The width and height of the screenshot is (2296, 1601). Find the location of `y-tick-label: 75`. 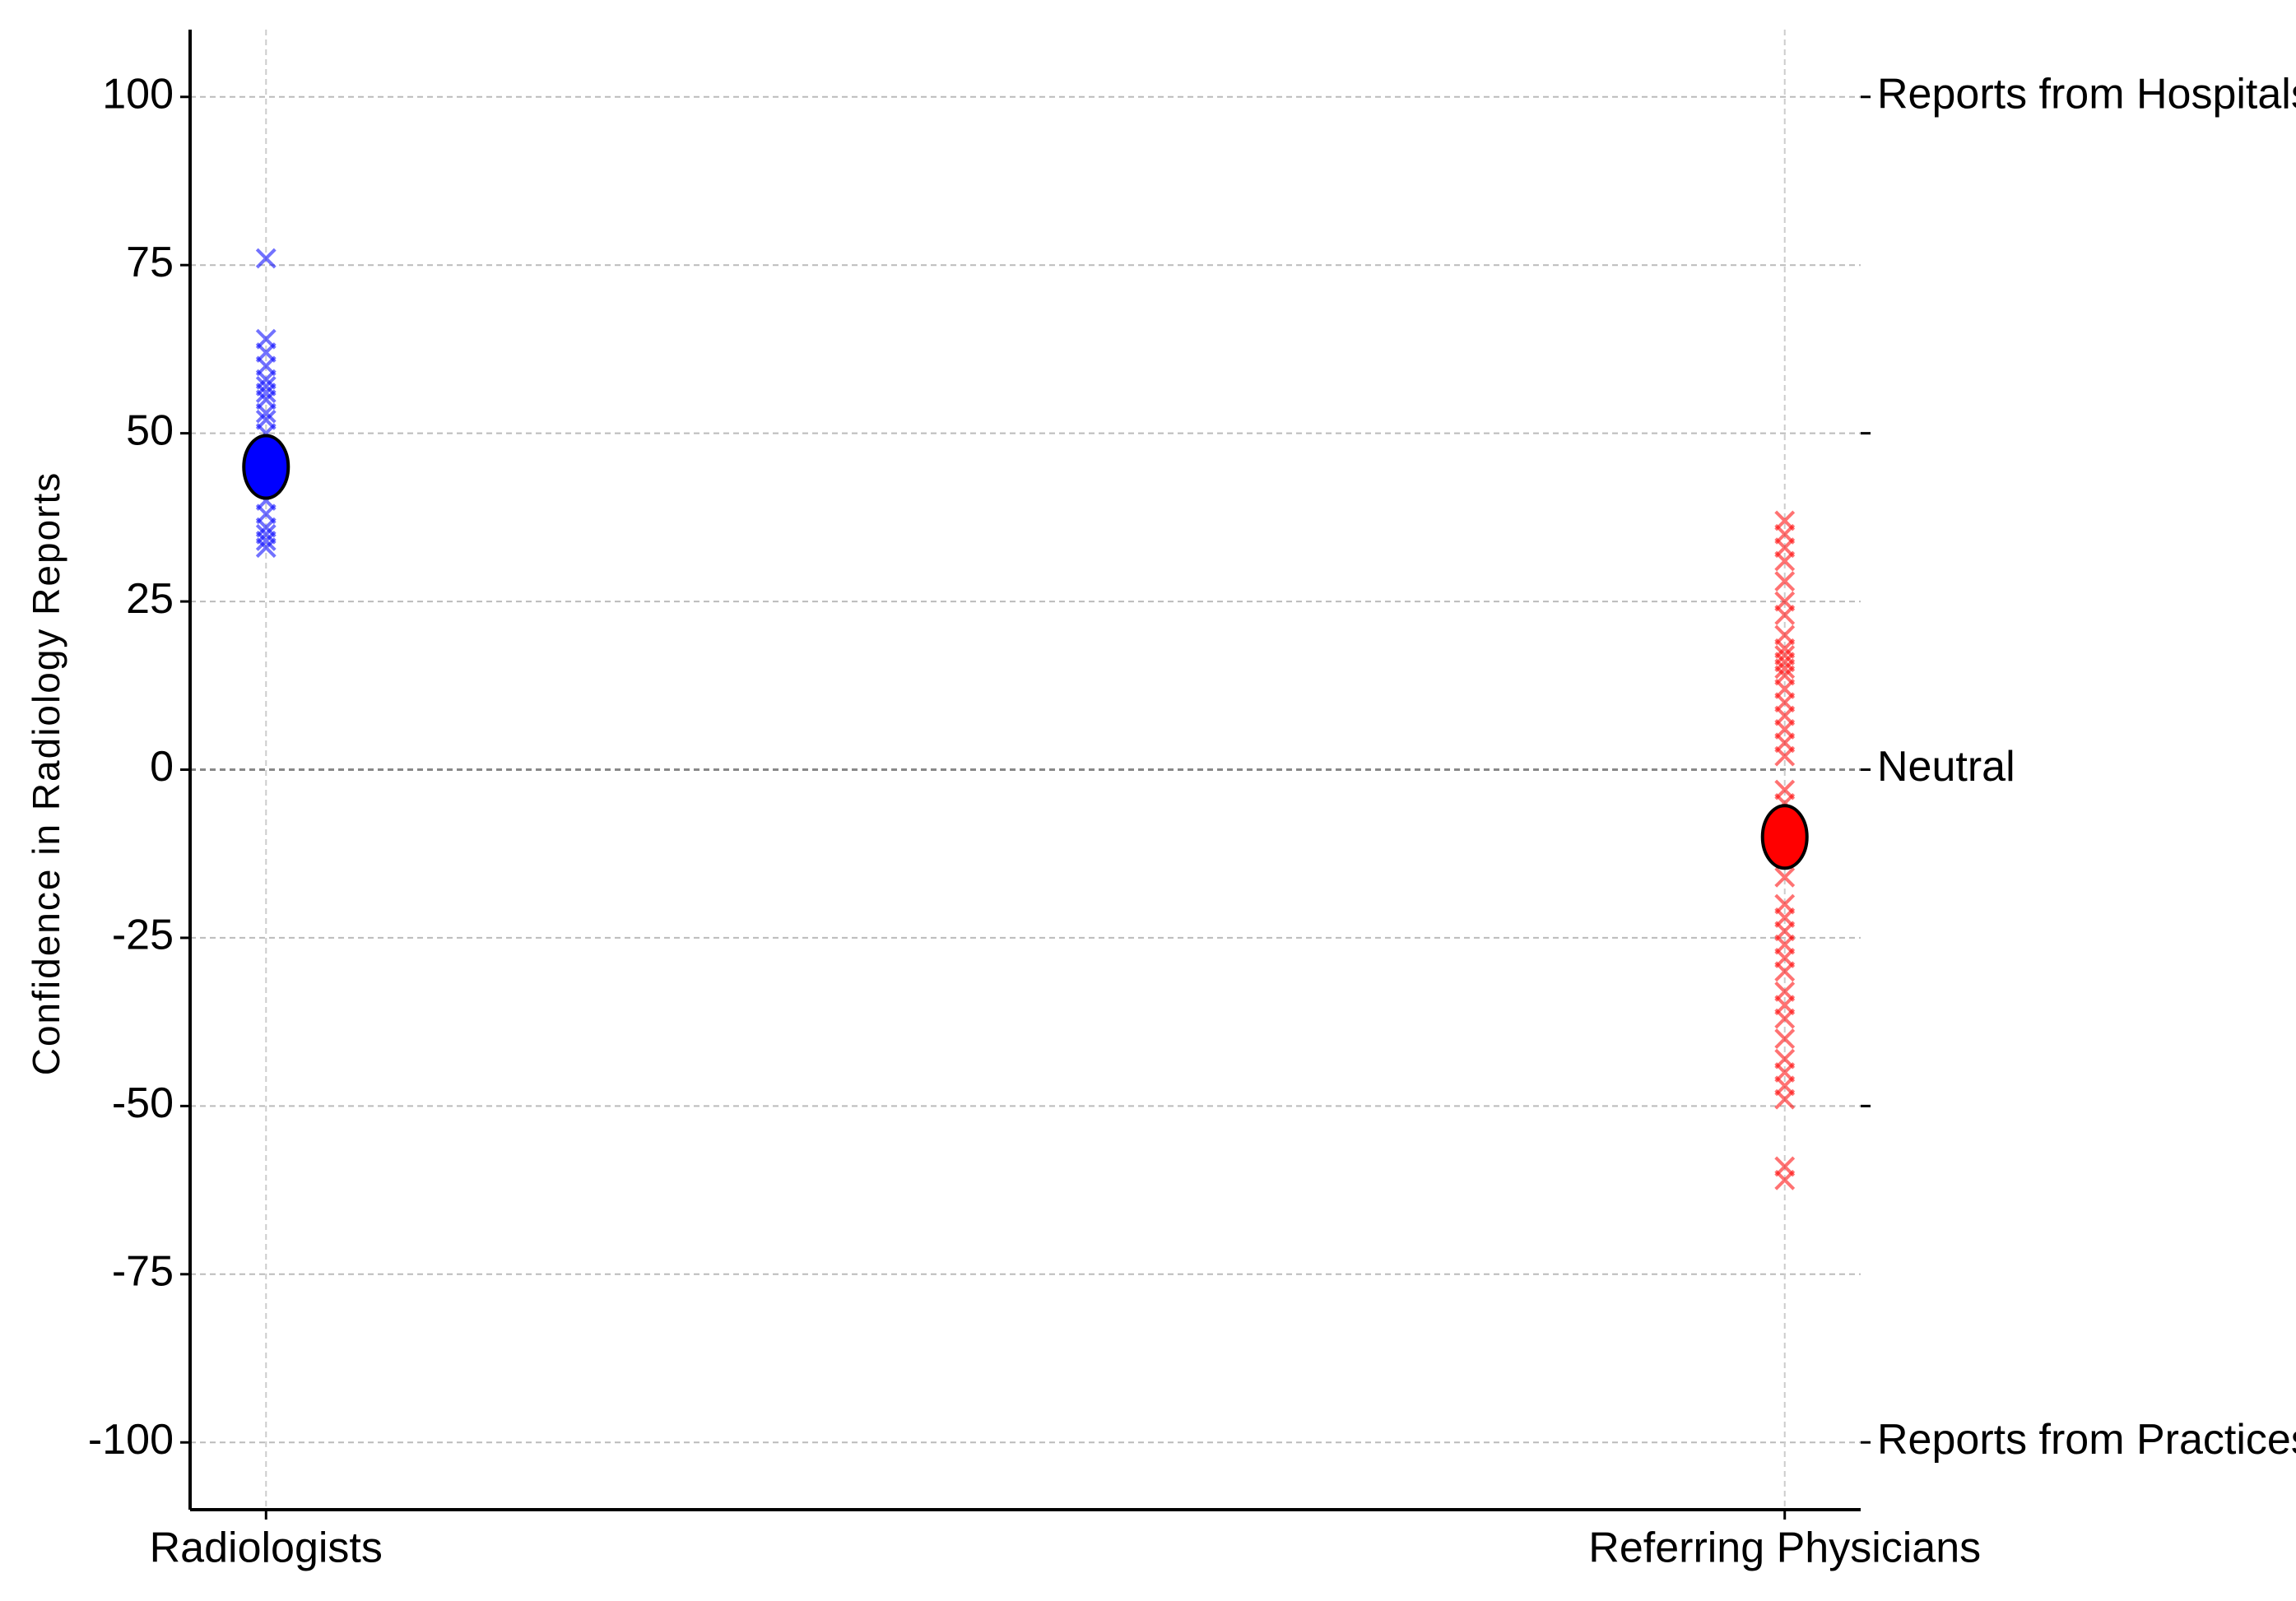

y-tick-label: 75 is located at coordinates (150, 262).